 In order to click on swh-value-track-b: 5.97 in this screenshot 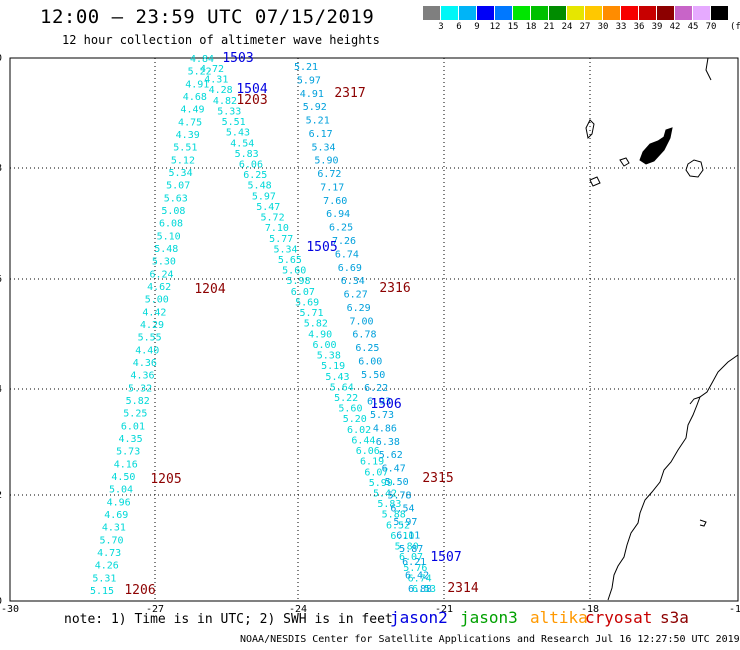, I will do `click(264, 196)`.